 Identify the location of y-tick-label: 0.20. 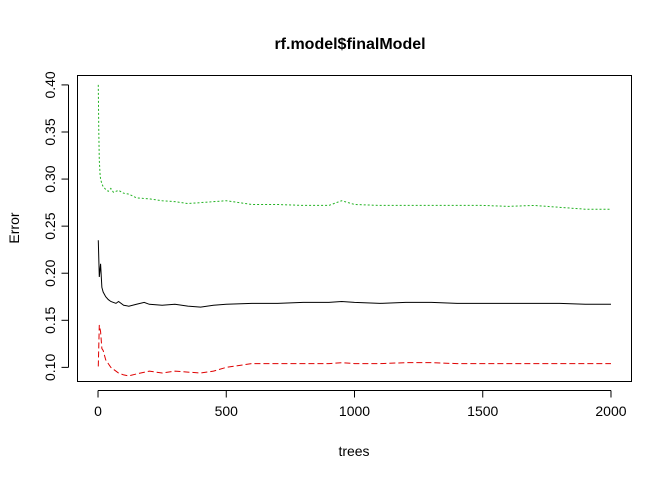
(50, 272).